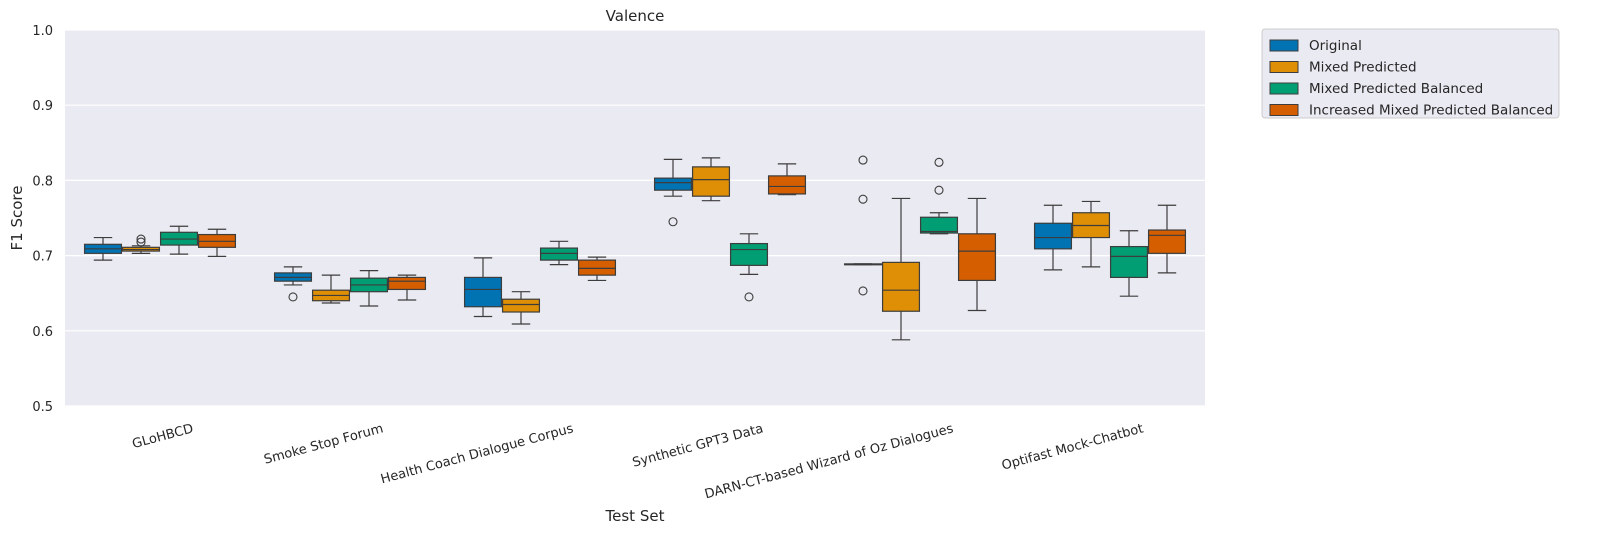  I want to click on legend-item: Increased Mixed Predicted Balanced, so click(1411, 111).